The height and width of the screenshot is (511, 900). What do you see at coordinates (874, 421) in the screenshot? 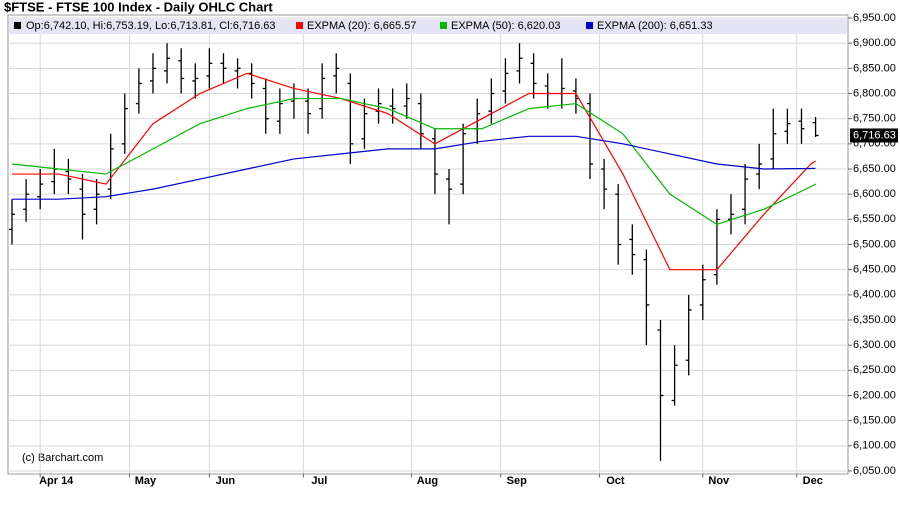
I see `y-tick-label: 6,150.00` at bounding box center [874, 421].